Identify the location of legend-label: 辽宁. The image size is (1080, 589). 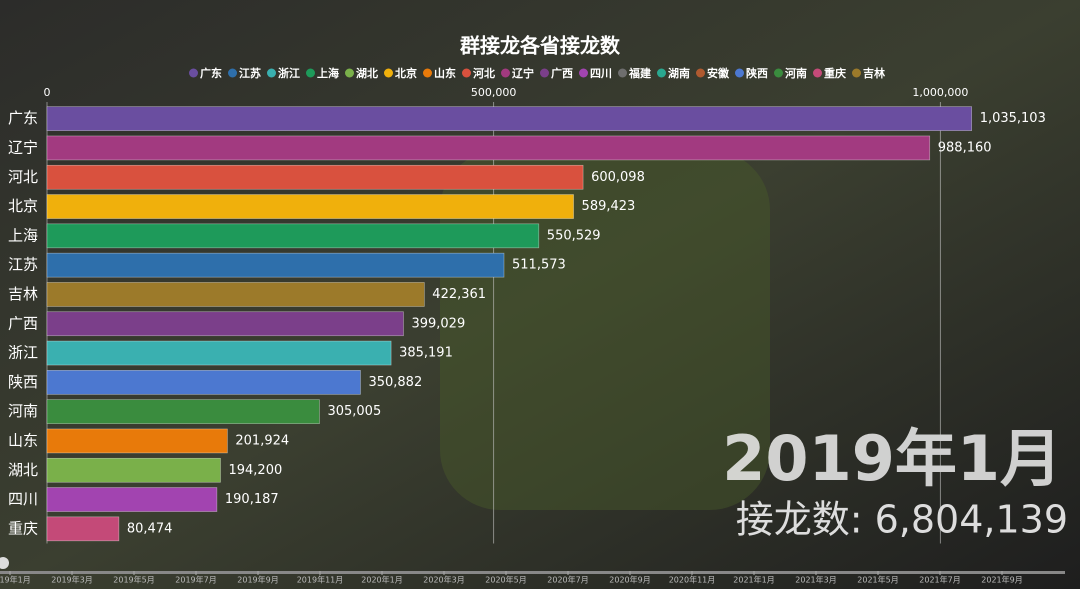
(523, 73).